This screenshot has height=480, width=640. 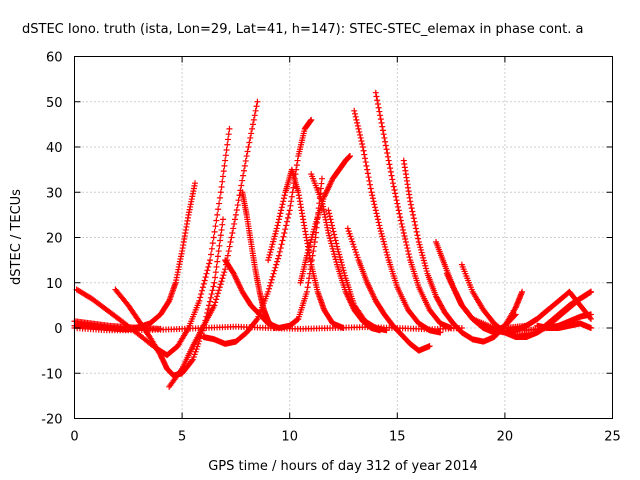 What do you see at coordinates (397, 437) in the screenshot?
I see `x-tick-label: 15` at bounding box center [397, 437].